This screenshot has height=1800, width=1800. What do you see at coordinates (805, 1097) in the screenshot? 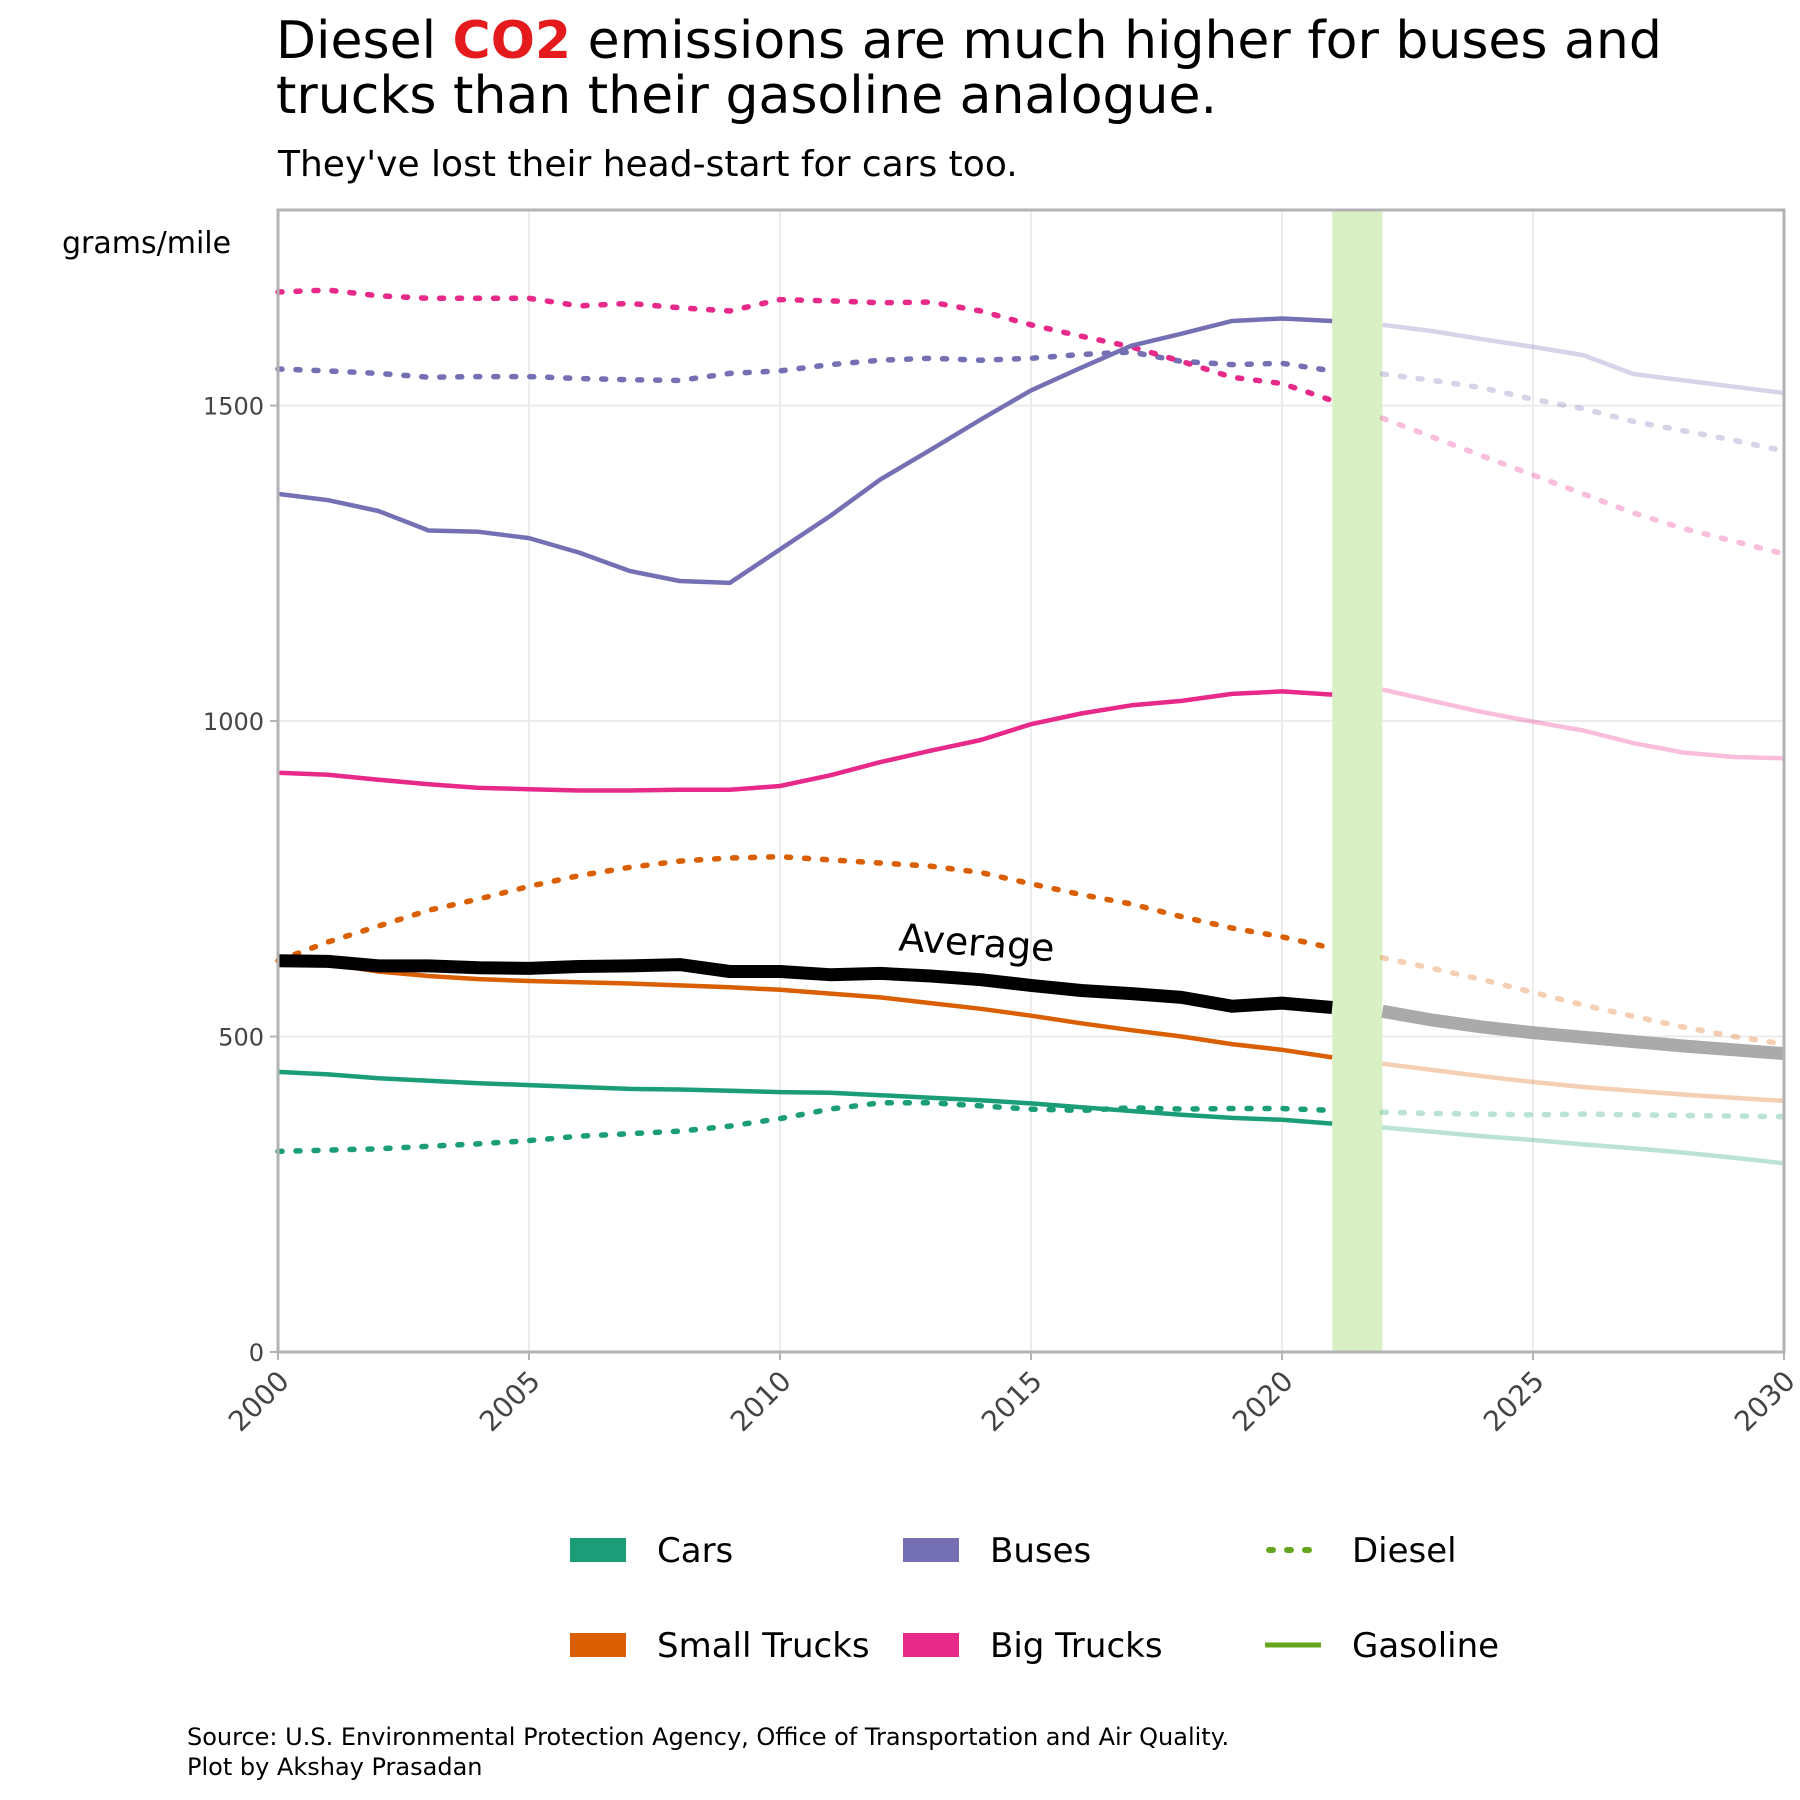
I see `cars-gasoline-line` at bounding box center [805, 1097].